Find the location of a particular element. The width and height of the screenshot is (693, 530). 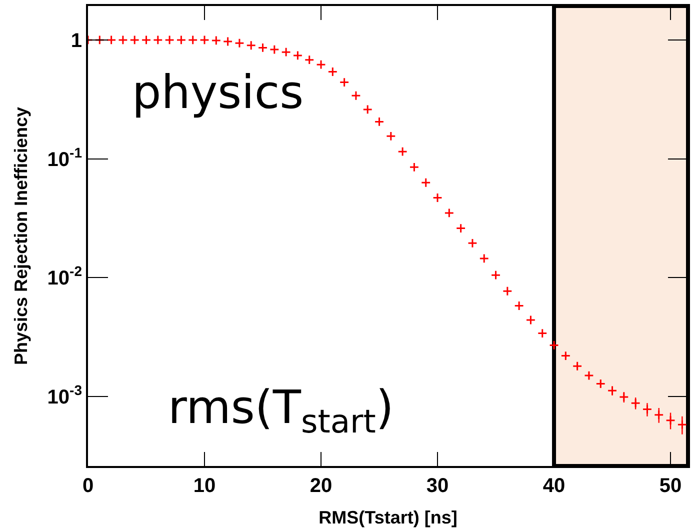

y-tick-label: 10$^{-1}$ is located at coordinates (64, 157).